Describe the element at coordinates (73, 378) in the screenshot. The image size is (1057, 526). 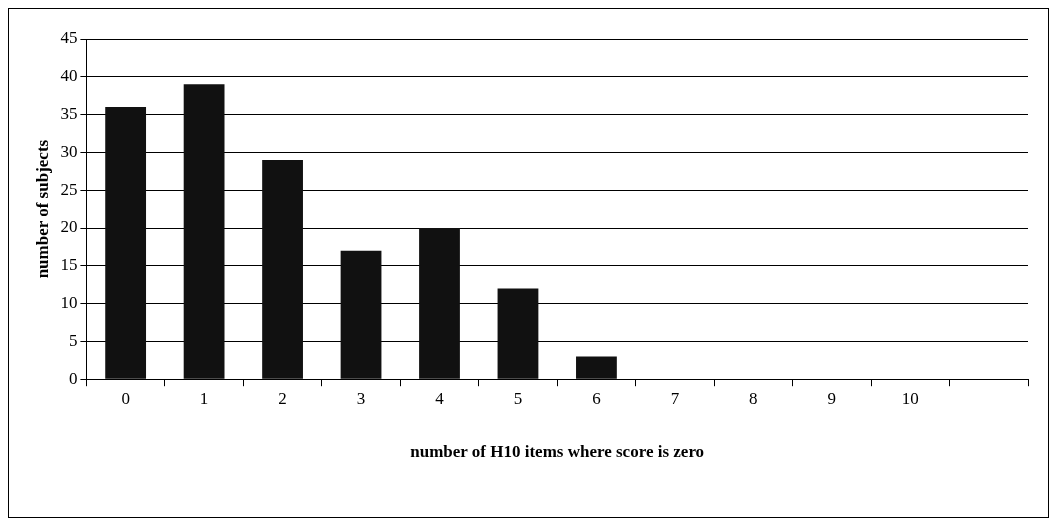
I see `y-tick-label: 0` at that location.